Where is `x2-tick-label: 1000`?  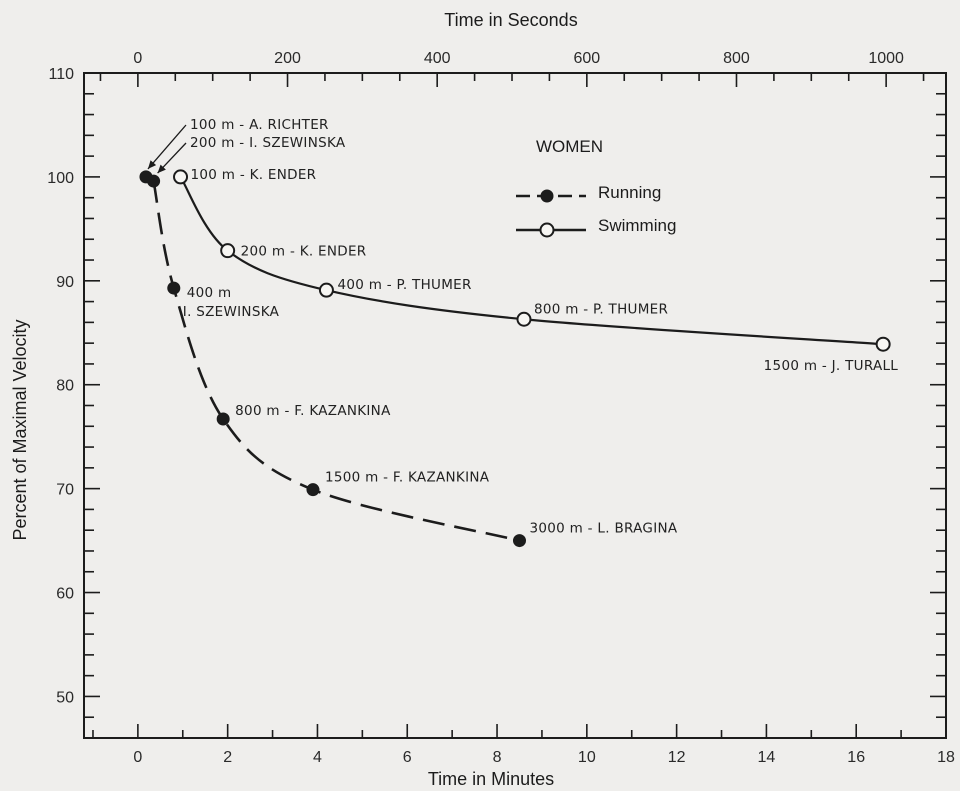
x2-tick-label: 1000 is located at coordinates (886, 58).